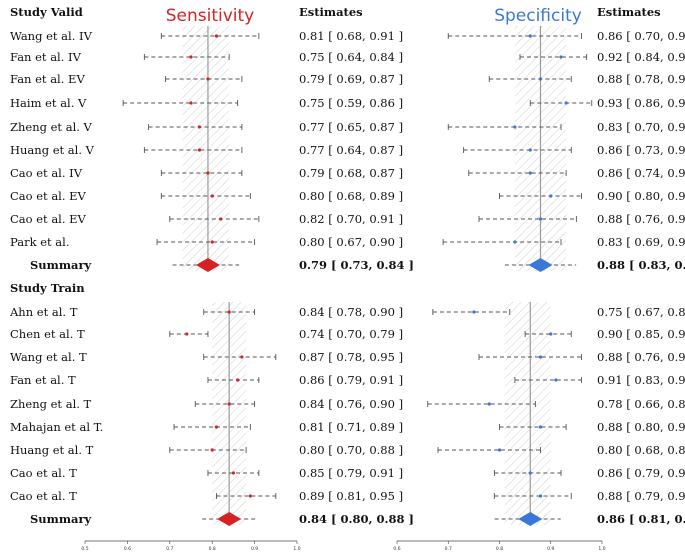 Image resolution: width=685 pixels, height=555 pixels. I want to click on specificity-estimate: 0.90 [ 0.85, 0.94 ], so click(641, 334).